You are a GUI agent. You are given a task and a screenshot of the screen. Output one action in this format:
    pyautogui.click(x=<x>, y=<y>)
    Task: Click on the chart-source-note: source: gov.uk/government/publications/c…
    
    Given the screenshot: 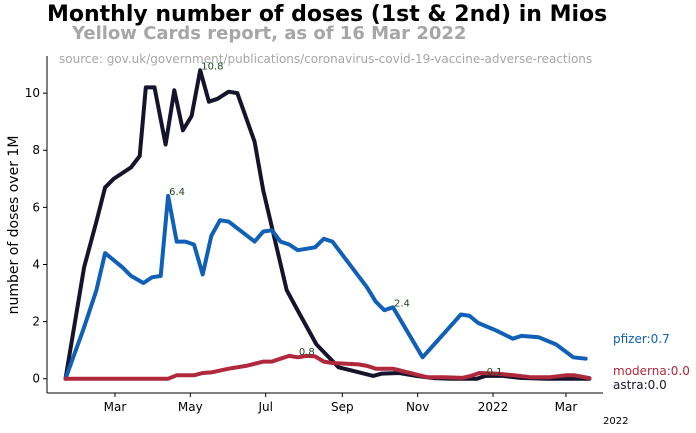 What is the action you would take?
    pyautogui.click(x=326, y=59)
    